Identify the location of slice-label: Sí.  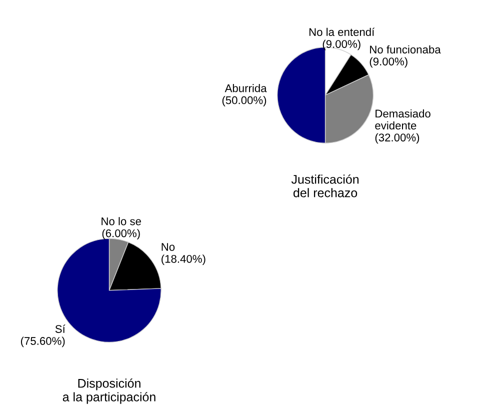
(60, 328).